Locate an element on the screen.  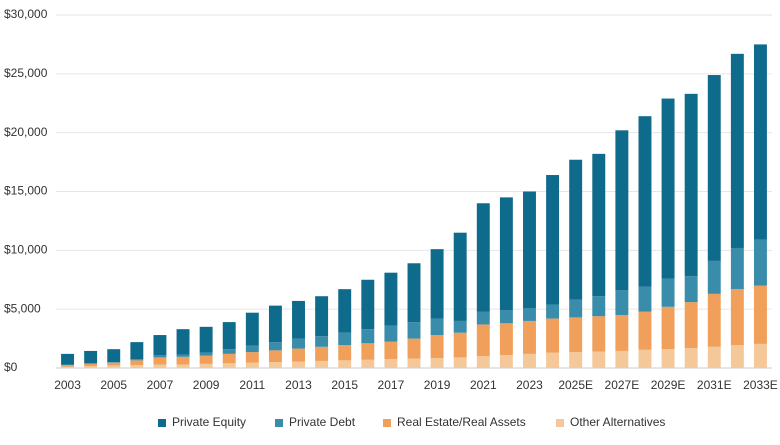
legend-label: Other Alternatives is located at coordinates (617, 422).